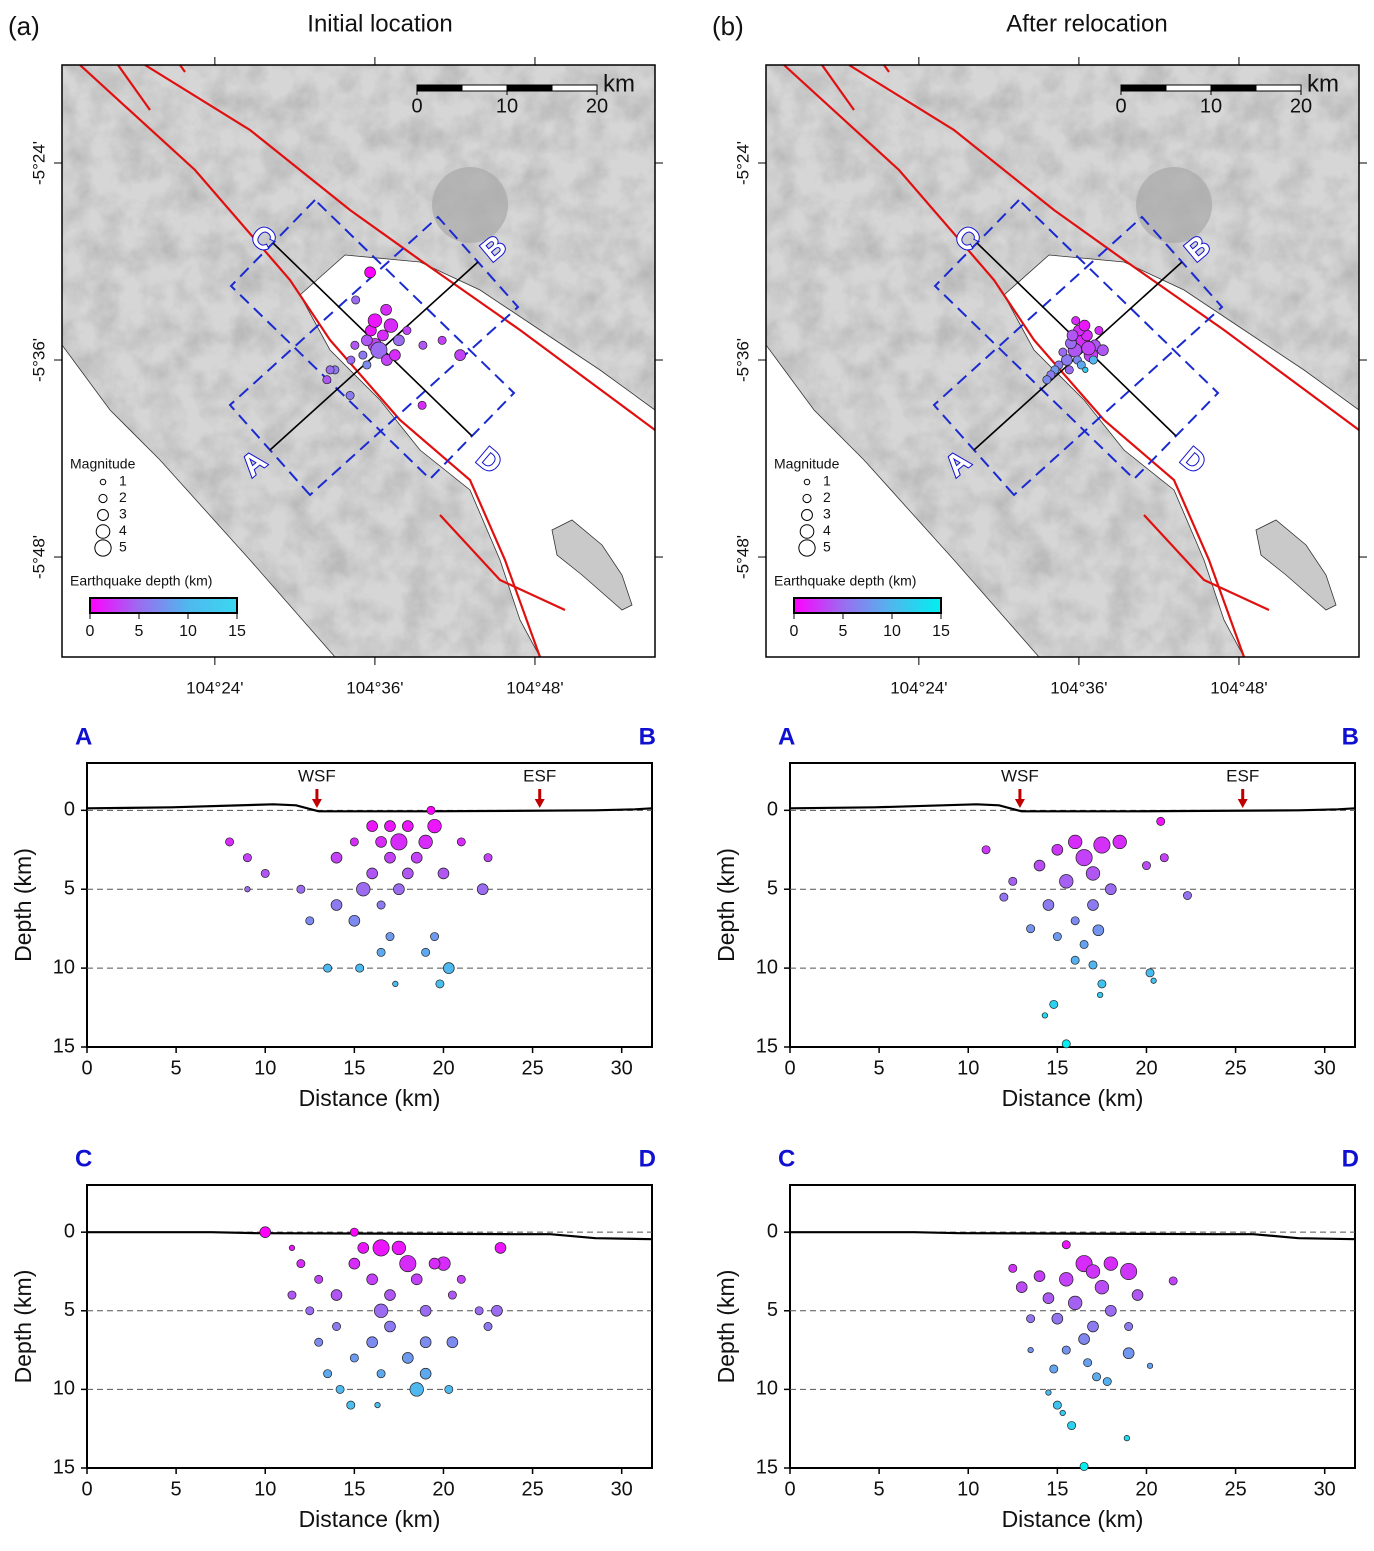 This screenshot has height=1551, width=1374. Describe the element at coordinates (742, 557) in the screenshot. I see `y-tick-label: -5°48'` at that location.